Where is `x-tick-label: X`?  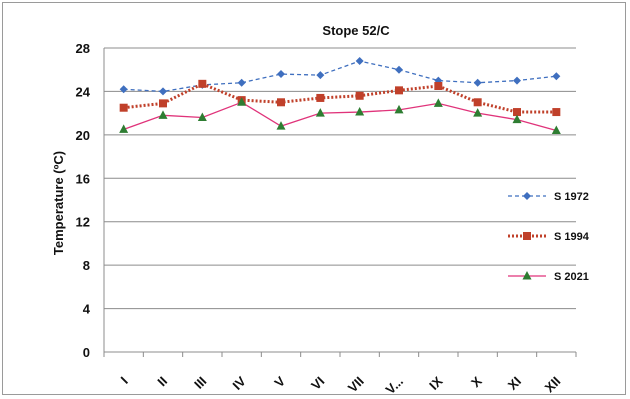
x-tick-label: X is located at coordinates (476, 381).